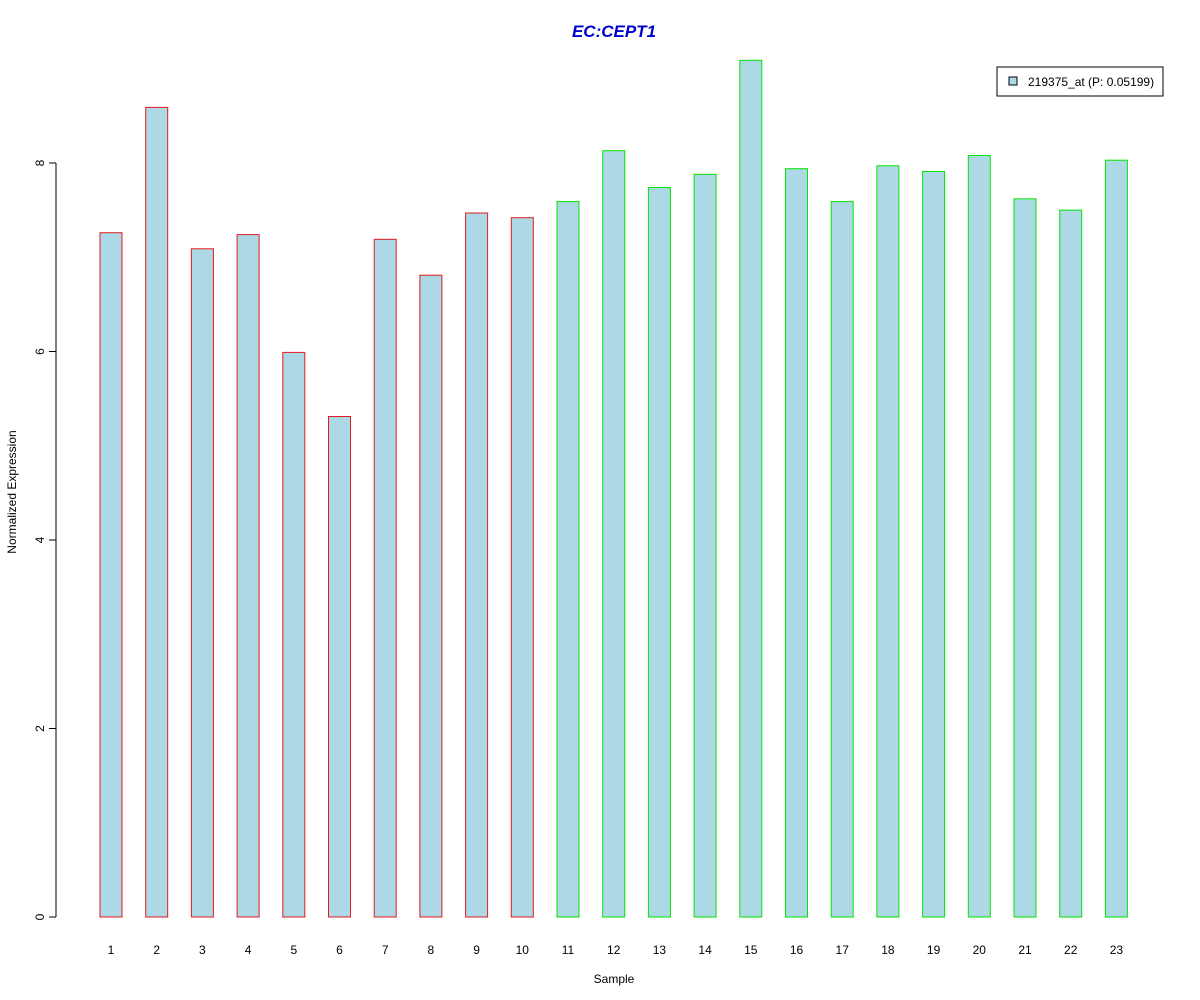  I want to click on y-tick-label: 0, so click(40, 916).